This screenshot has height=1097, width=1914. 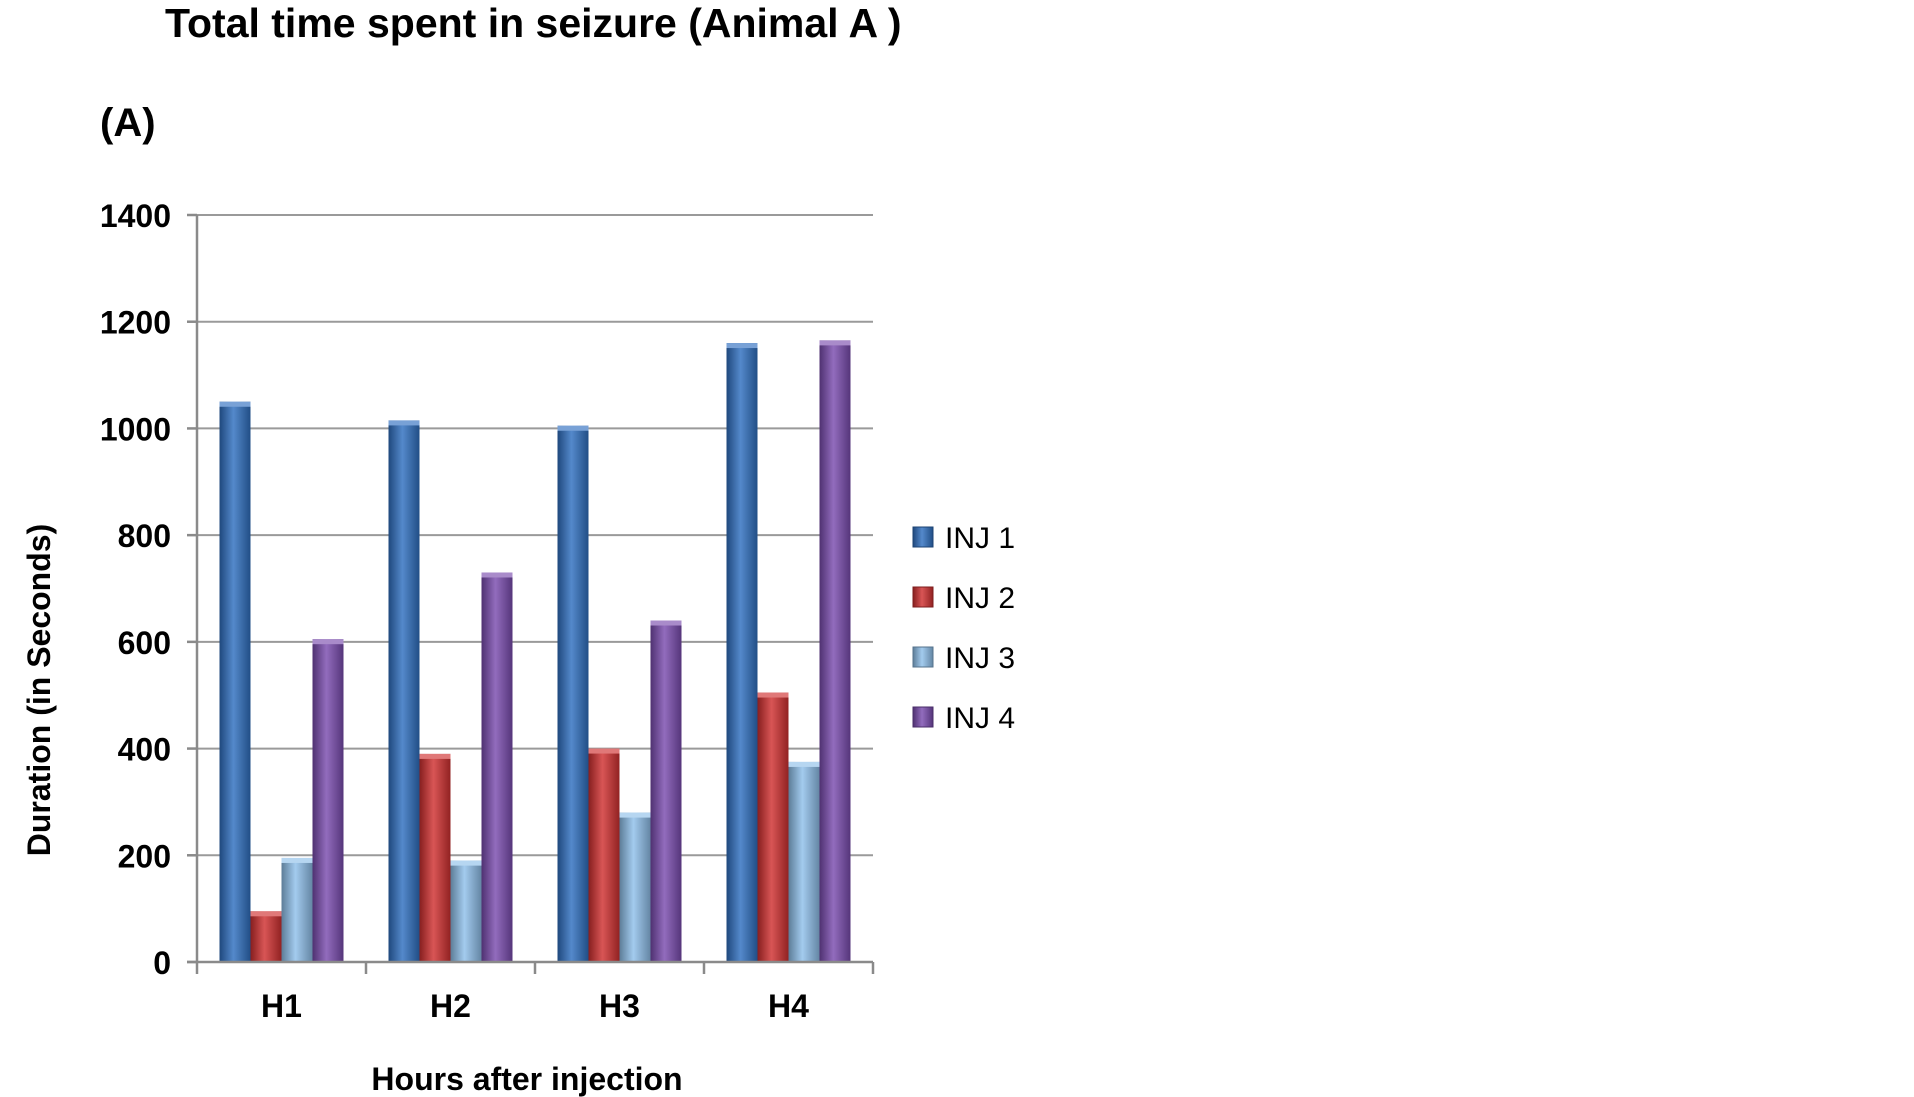 I want to click on y-tick-label: 200, so click(x=144, y=856).